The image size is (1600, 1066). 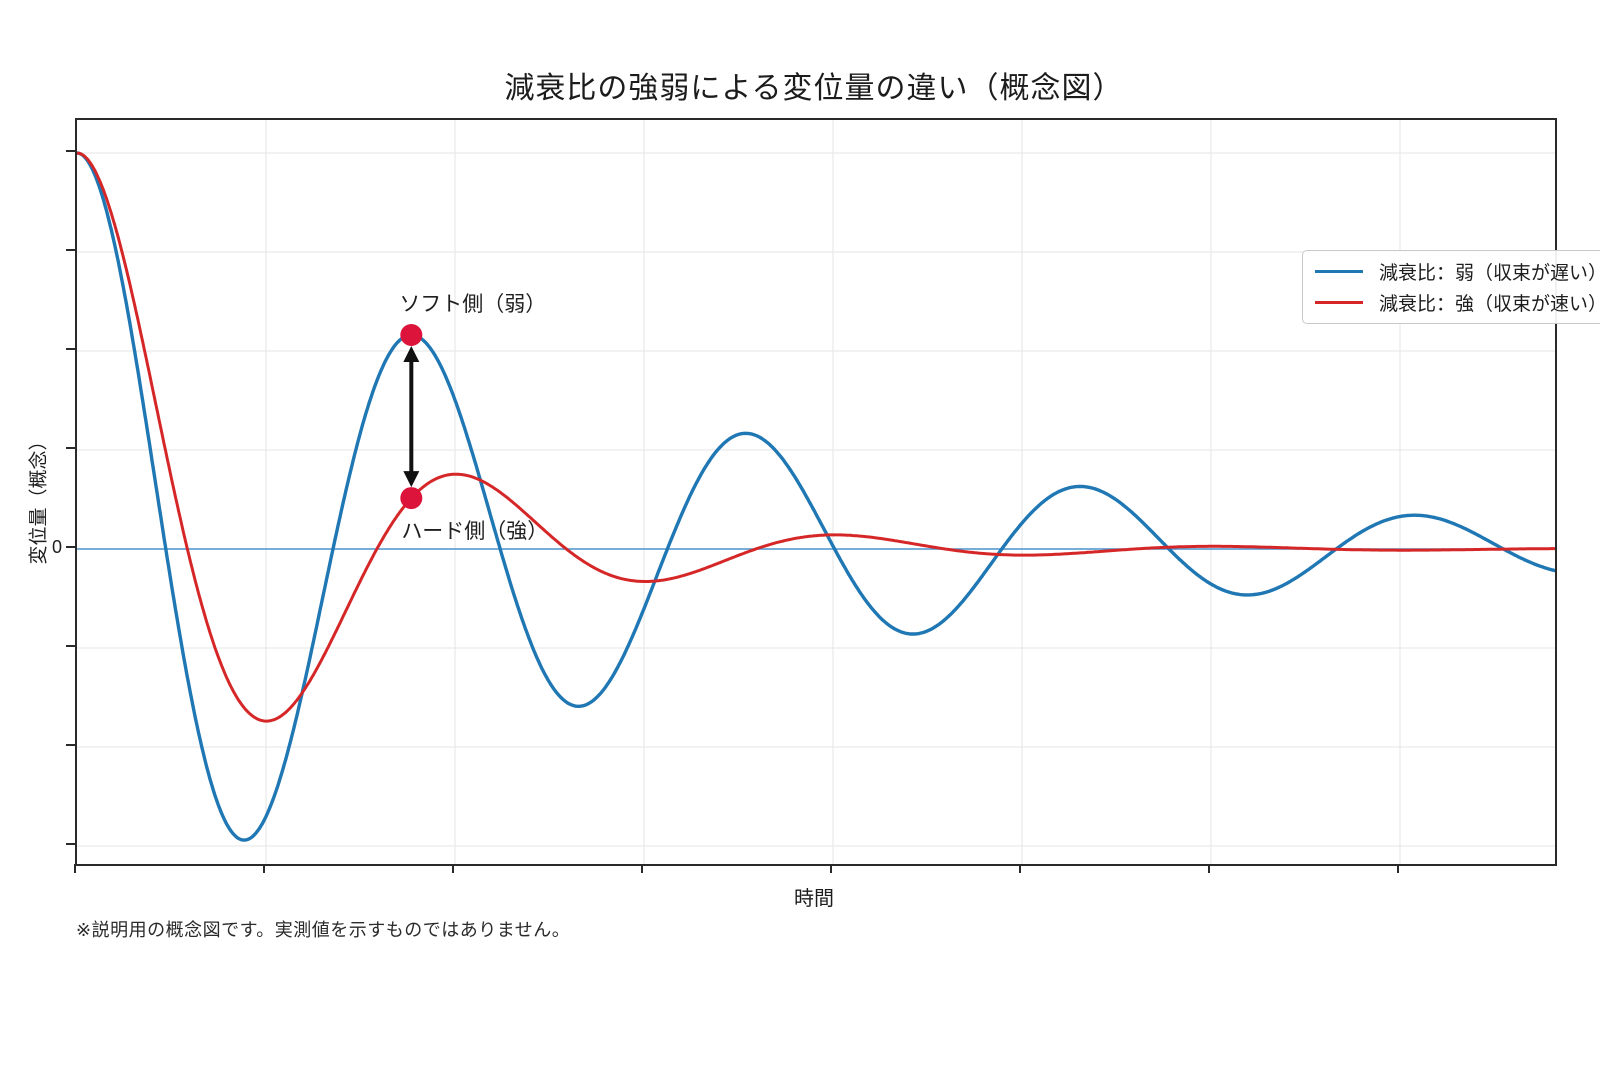 What do you see at coordinates (411, 334) in the screenshot?
I see `soft-side-marker` at bounding box center [411, 334].